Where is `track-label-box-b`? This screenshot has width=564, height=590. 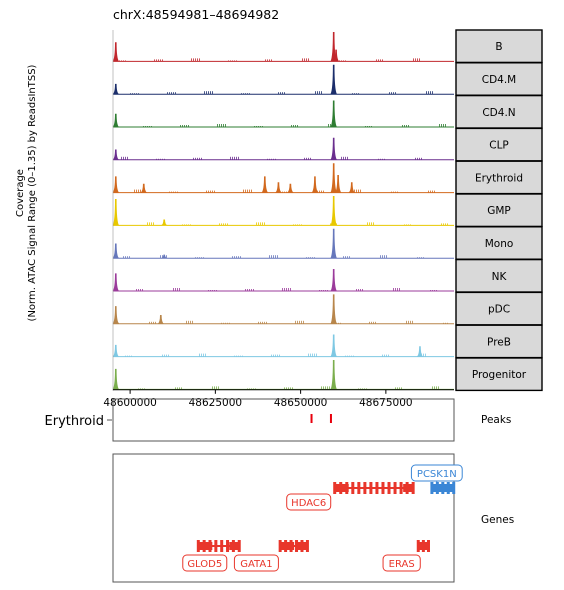
track-label-box-b is located at coordinates (499, 46).